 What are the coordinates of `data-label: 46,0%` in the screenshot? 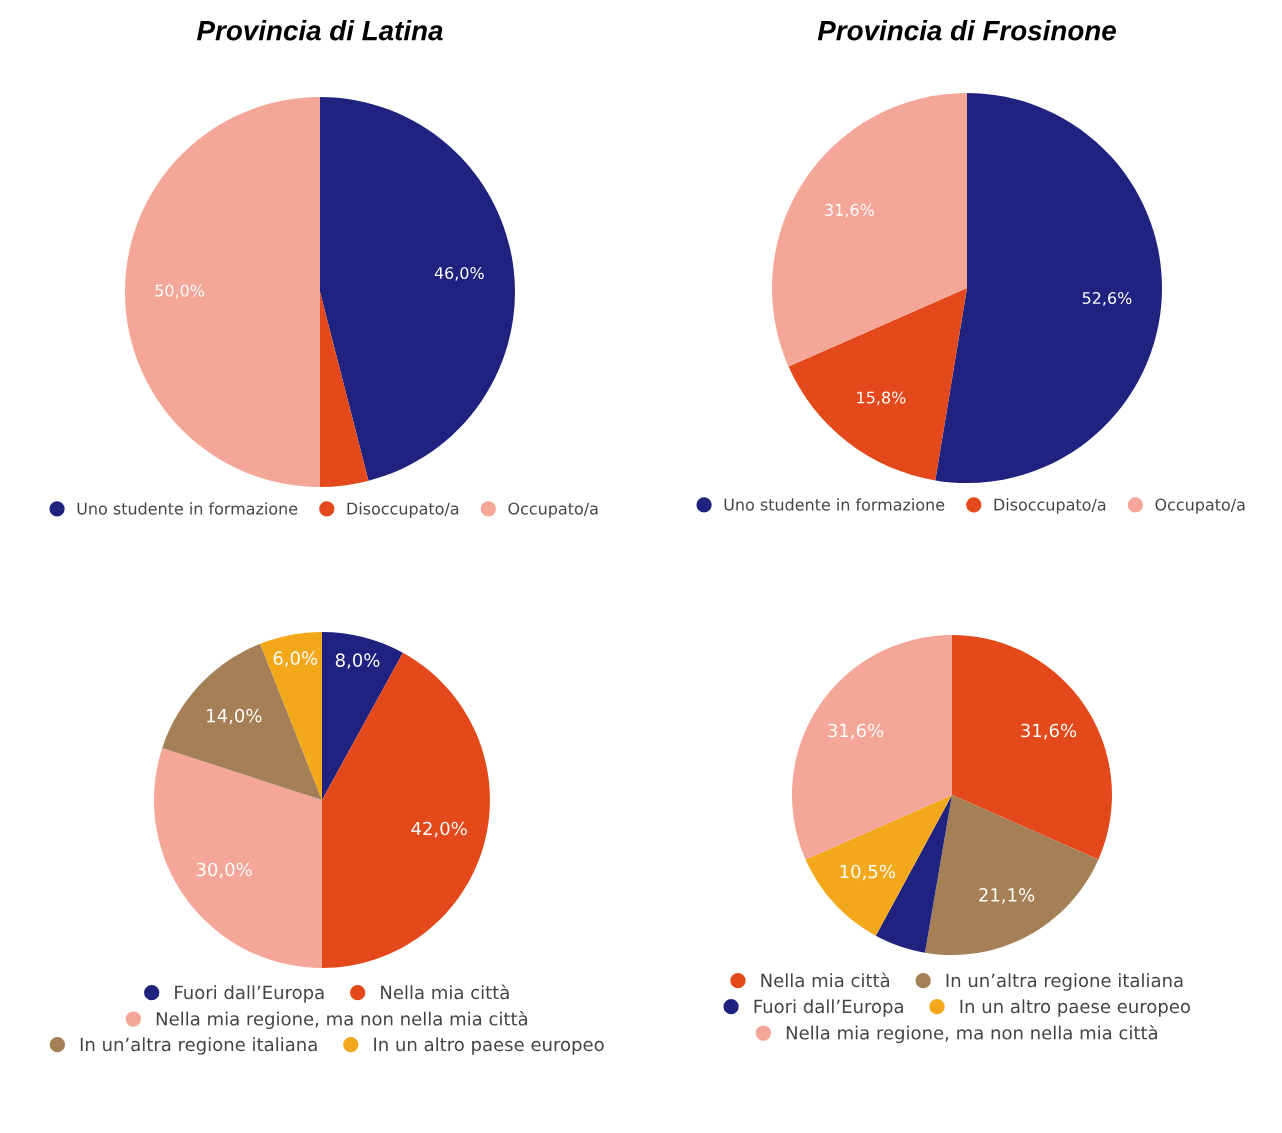 It's located at (459, 273).